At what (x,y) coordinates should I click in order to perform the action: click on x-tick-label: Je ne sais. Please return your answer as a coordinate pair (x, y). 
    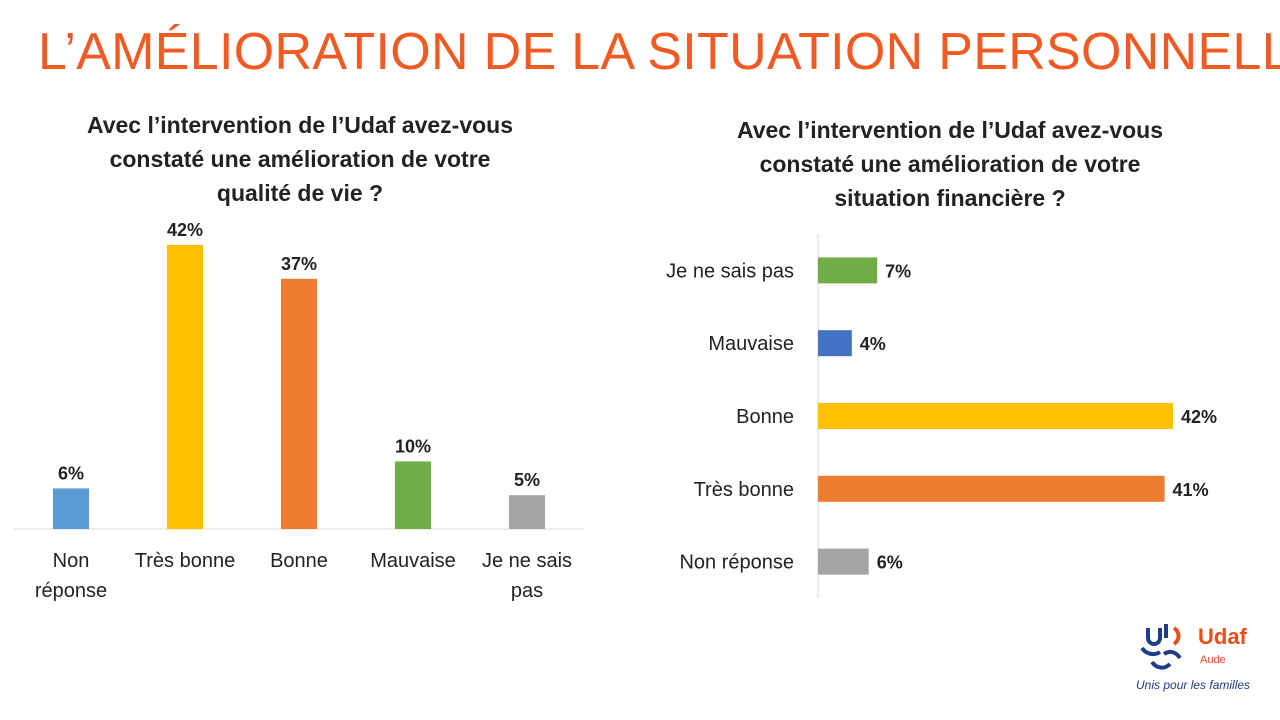
    Looking at the image, I should click on (527, 561).